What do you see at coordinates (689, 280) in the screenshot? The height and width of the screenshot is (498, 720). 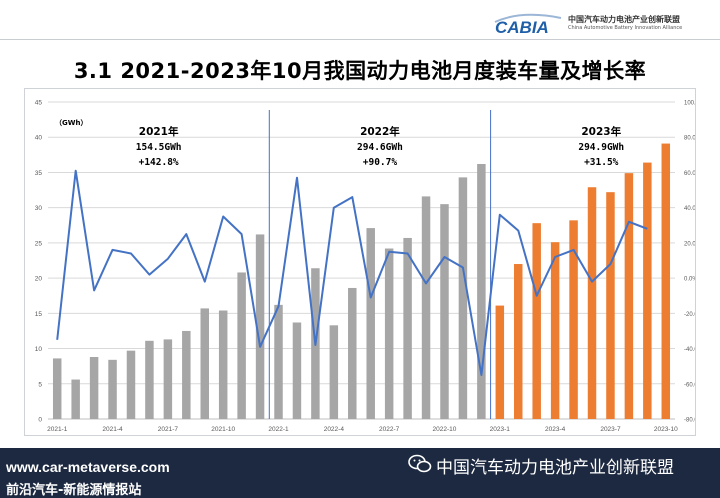 I see `y-right-tick-label: 0.0%` at bounding box center [689, 280].